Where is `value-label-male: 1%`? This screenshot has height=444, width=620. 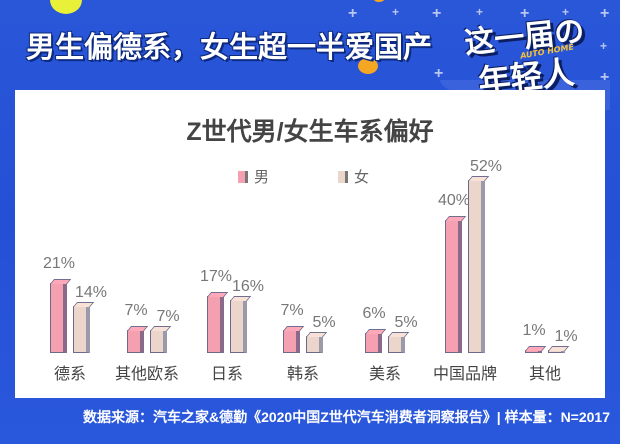 value-label-male: 1% is located at coordinates (534, 330).